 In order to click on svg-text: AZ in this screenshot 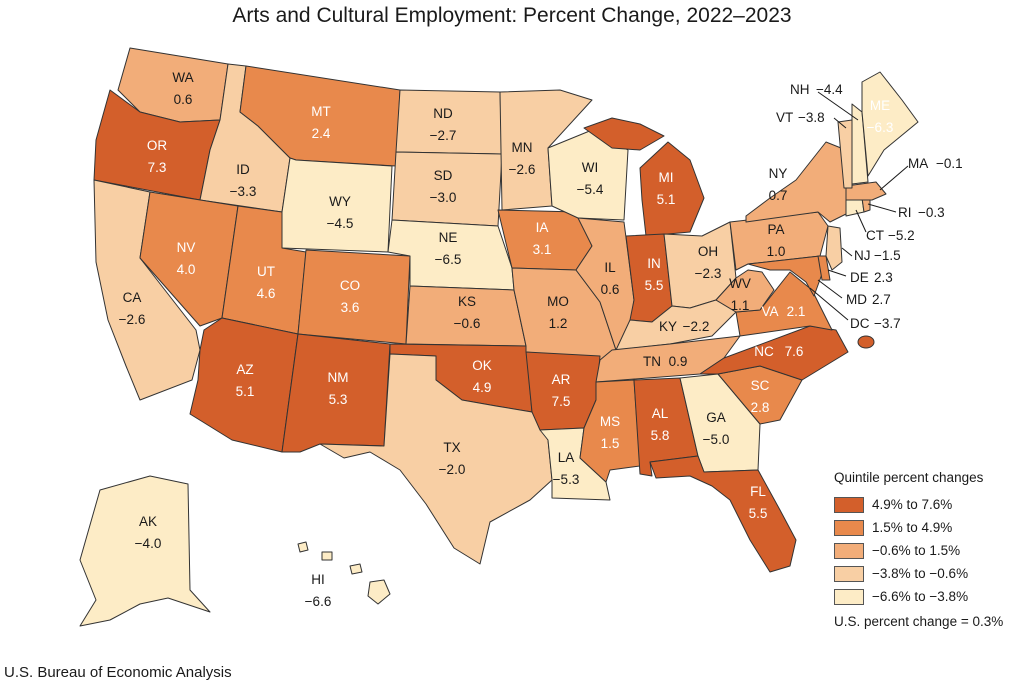, I will do `click(244, 369)`.